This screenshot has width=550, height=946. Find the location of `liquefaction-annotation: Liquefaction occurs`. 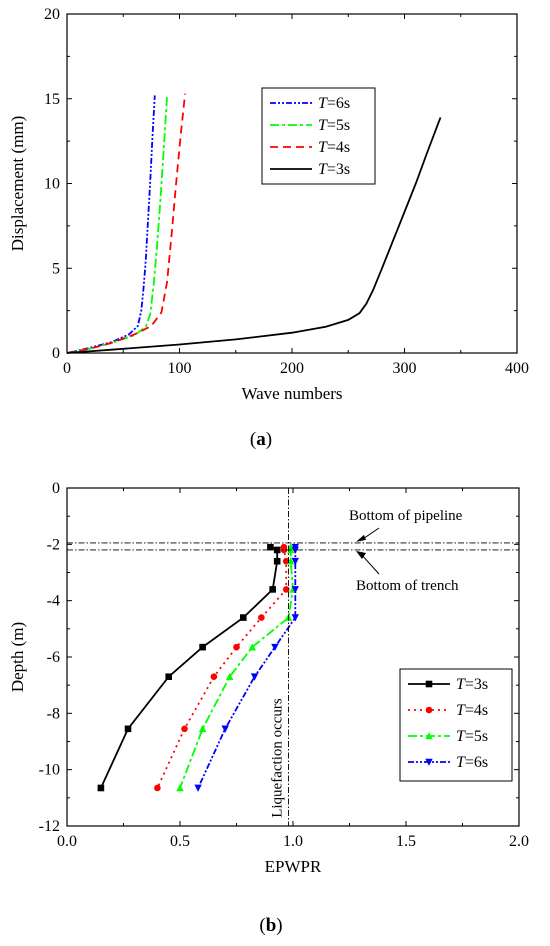

liquefaction-annotation: Liquefaction occurs is located at coordinates (277, 758).